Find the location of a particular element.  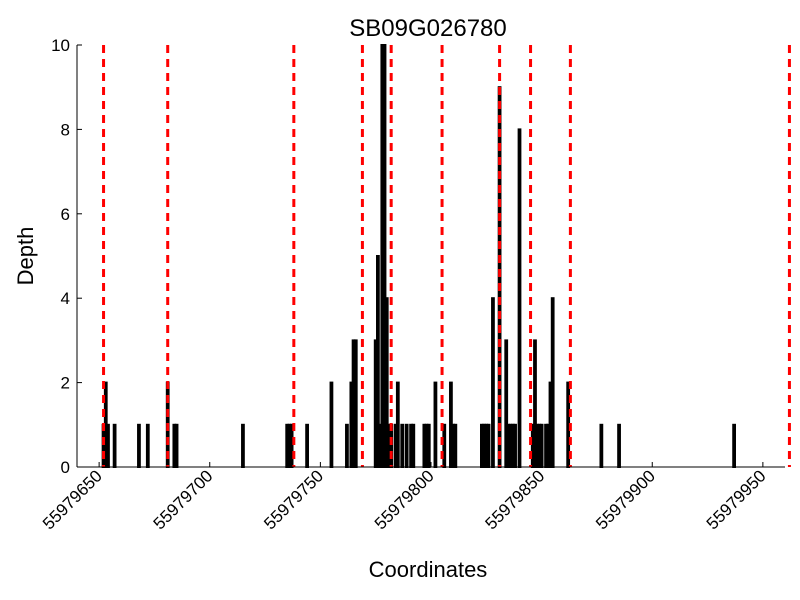

y-tick-label: 6 is located at coordinates (65, 214).